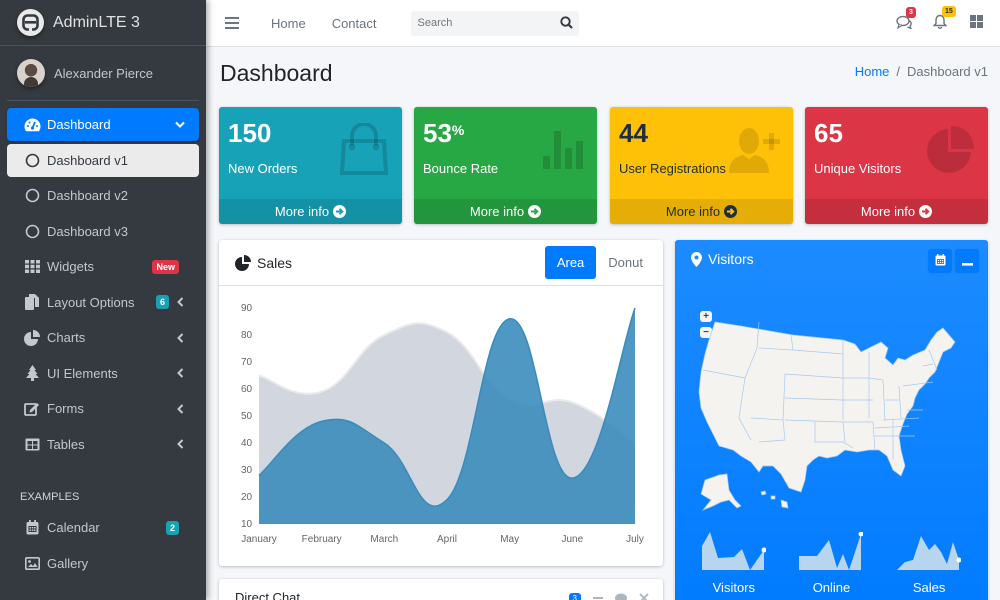 This screenshot has height=600, width=1000. I want to click on collapse-button, so click(967, 261).